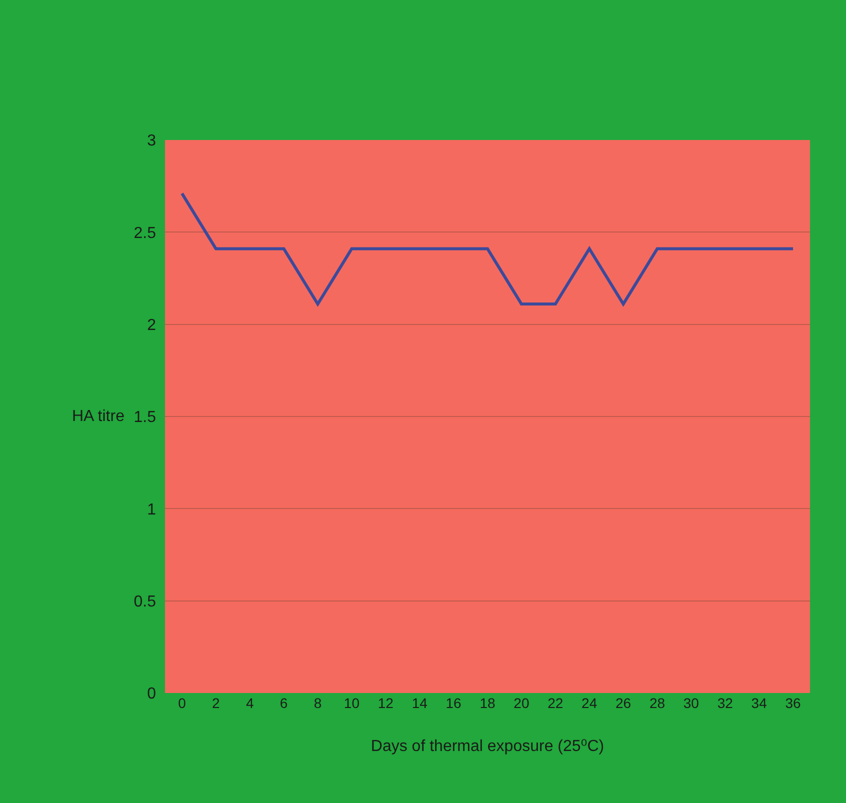  What do you see at coordinates (454, 703) in the screenshot?
I see `x-tick-label: 16` at bounding box center [454, 703].